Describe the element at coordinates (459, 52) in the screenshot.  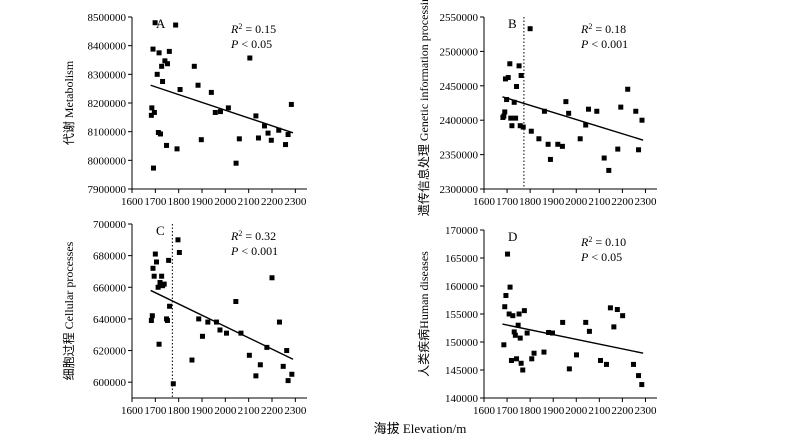
I see `y-tick-label: 2500000` at that location.